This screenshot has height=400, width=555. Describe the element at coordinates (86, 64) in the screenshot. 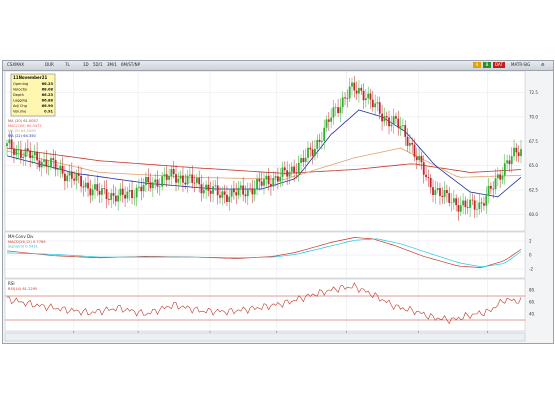

I see `zoom-option-1: 1D` at that location.